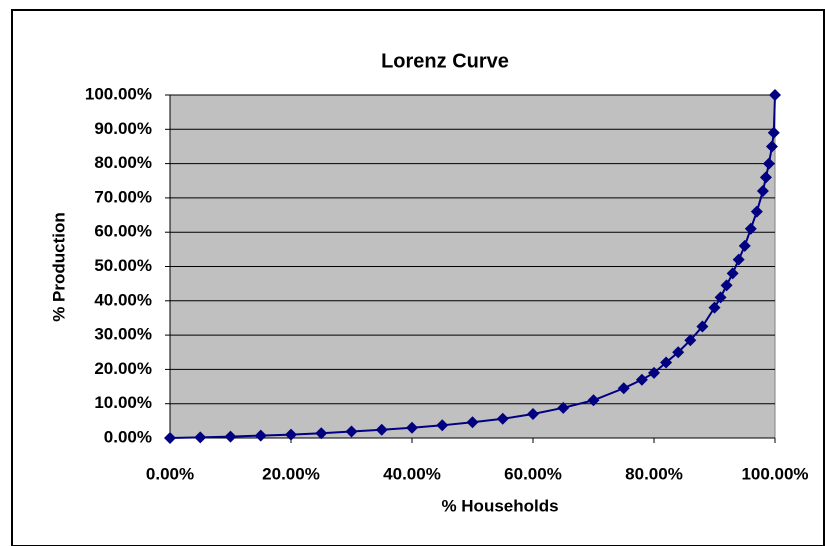 Image resolution: width=825 pixels, height=546 pixels. Describe the element at coordinates (118, 93) in the screenshot. I see `y-tick-label: 100.00%` at that location.